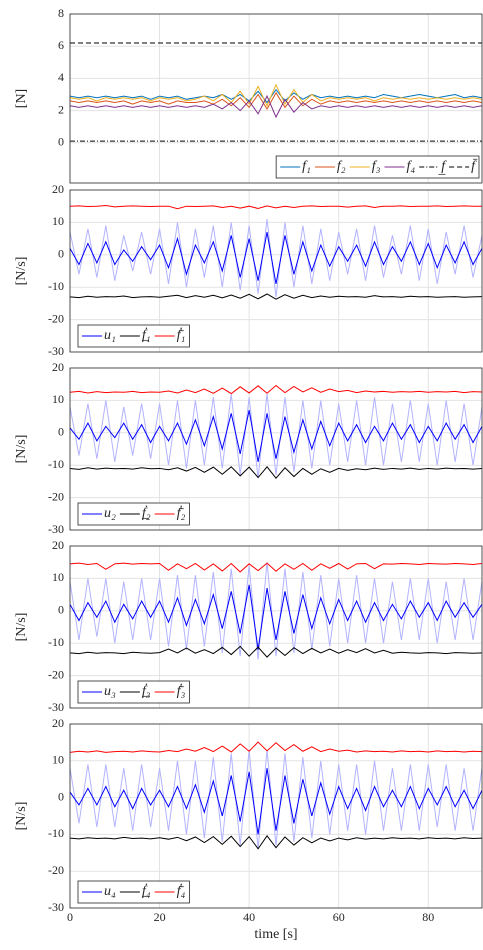 Image resolution: width=483 pixels, height=950 pixels. Describe the element at coordinates (160, 917) in the screenshot. I see `x-tick-label: 20` at that location.